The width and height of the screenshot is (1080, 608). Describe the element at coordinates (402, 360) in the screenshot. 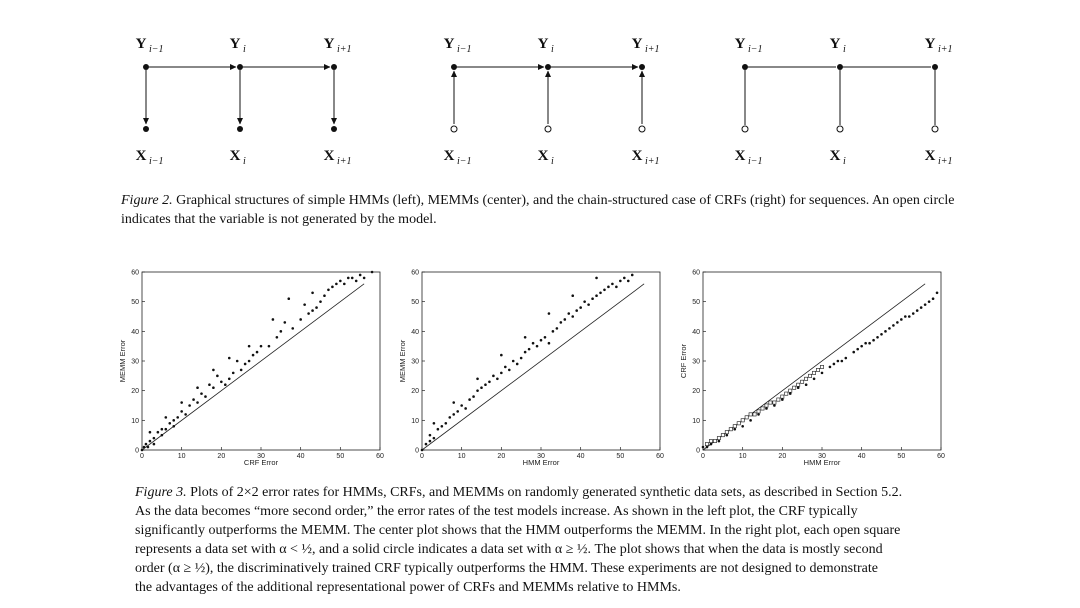

I see `y-axis-label: MEMM Error` at that location.